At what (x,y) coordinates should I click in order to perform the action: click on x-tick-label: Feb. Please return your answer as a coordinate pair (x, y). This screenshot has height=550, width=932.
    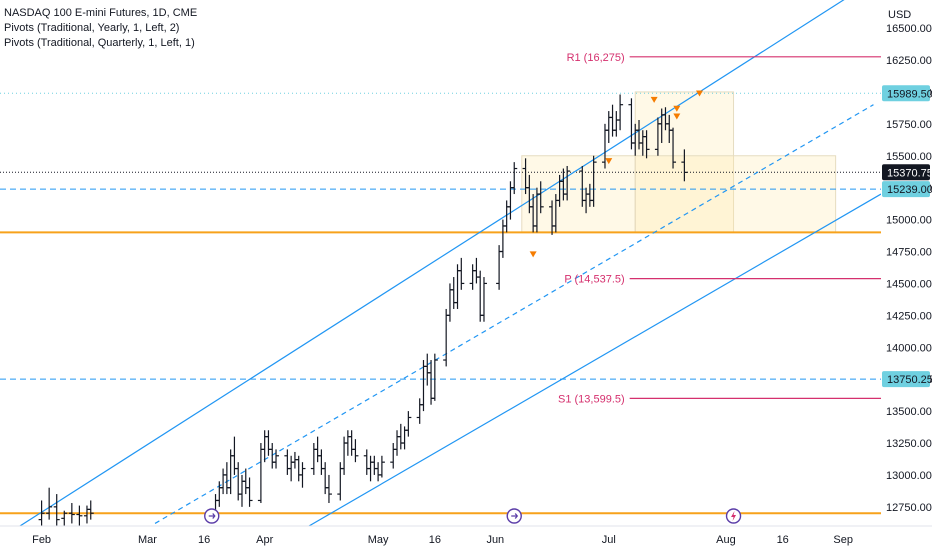
    Looking at the image, I should click on (41, 540).